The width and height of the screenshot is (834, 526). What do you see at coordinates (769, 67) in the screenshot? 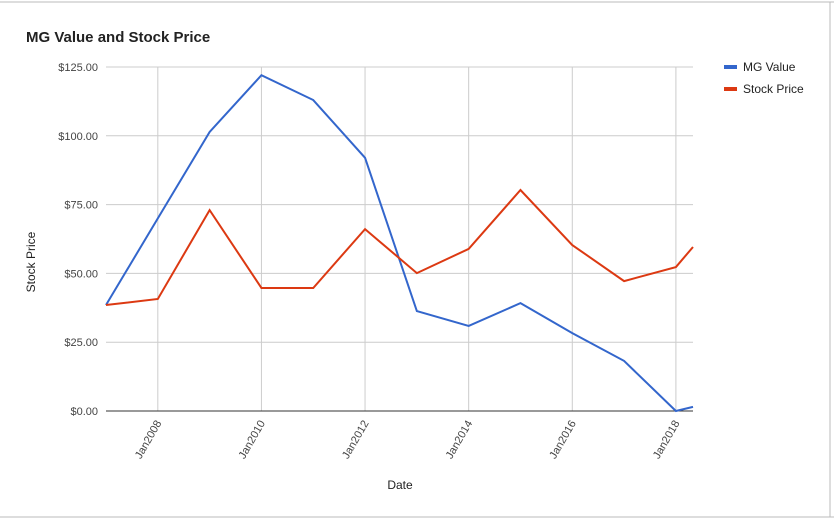
I see `legend-label: MG Value` at bounding box center [769, 67].